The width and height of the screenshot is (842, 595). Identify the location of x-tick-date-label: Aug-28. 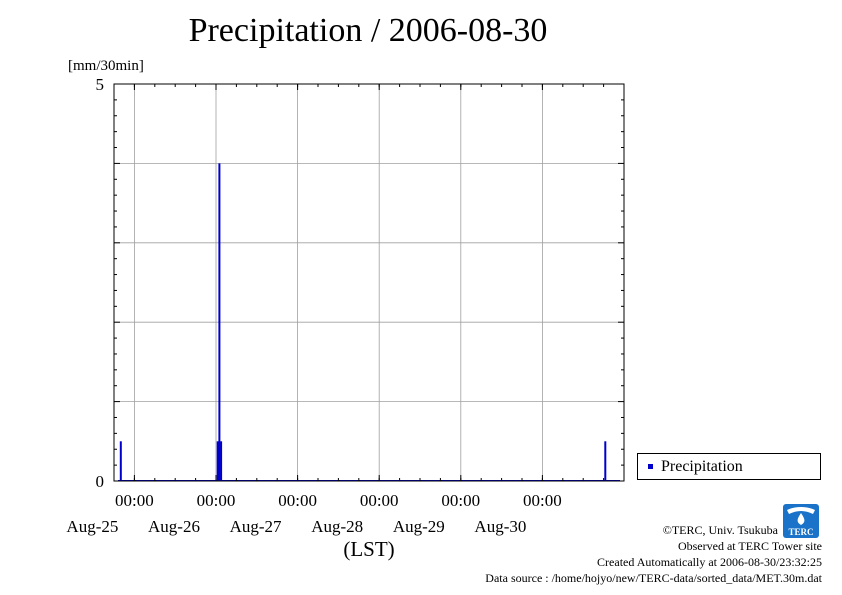
(337, 526).